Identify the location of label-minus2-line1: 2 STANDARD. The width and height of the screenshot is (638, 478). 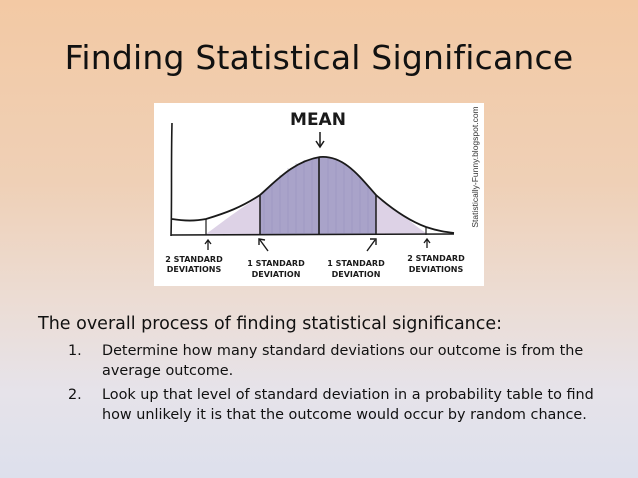
(194, 259).